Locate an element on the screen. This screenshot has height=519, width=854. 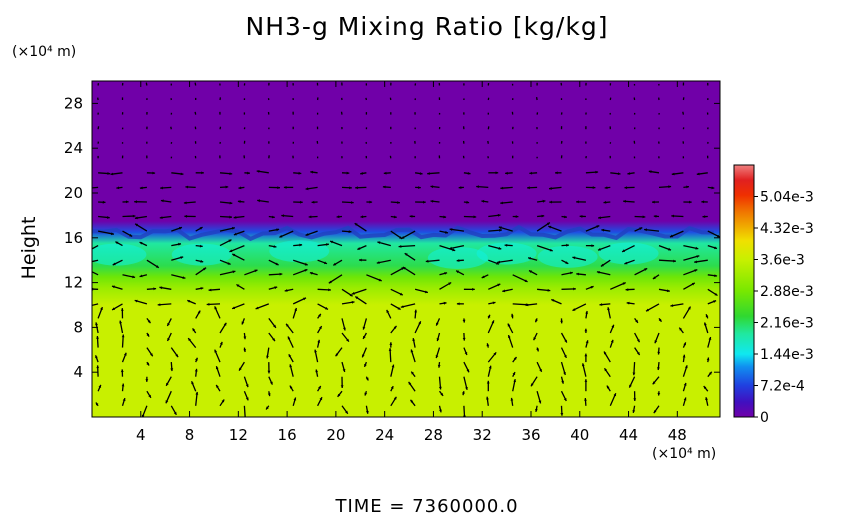
colorbar-tick-label: 2.88e-3 is located at coordinates (787, 292).